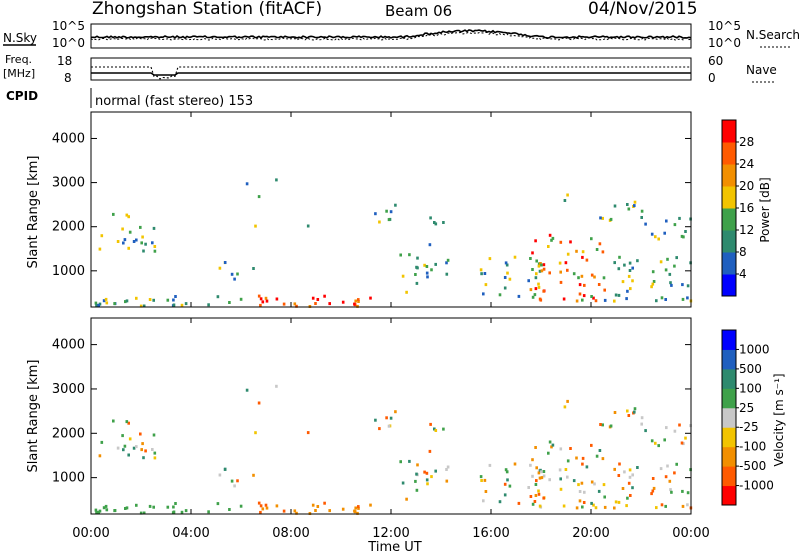  Describe the element at coordinates (18, 59) in the screenshot. I see `freq-label: Freq.` at that location.